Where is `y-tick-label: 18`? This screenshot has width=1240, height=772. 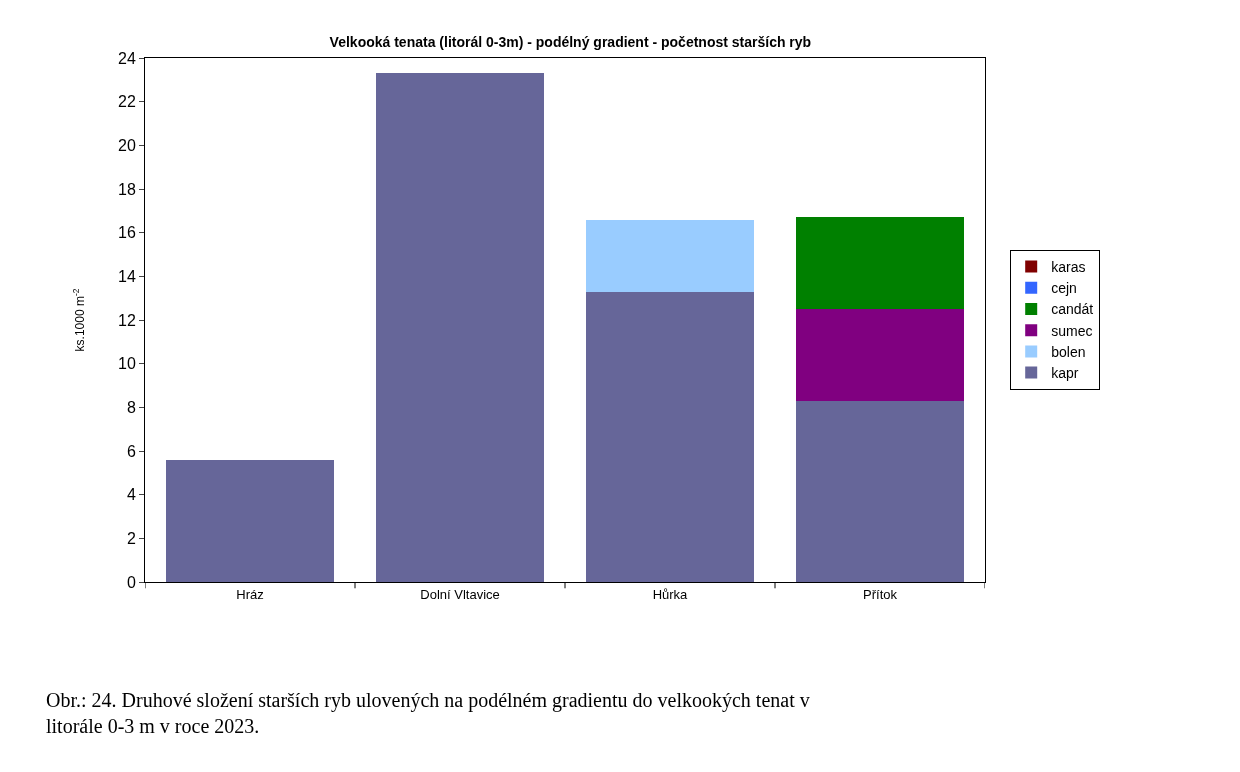 y-tick-label: 18 is located at coordinates (127, 189).